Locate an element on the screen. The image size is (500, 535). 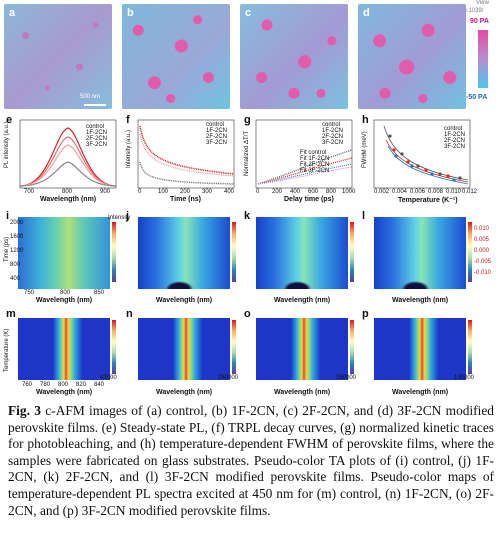
ta-cbar-values: 0.010 0.005 0.000 -0.005 -0.010 is located at coordinates (483, 251).